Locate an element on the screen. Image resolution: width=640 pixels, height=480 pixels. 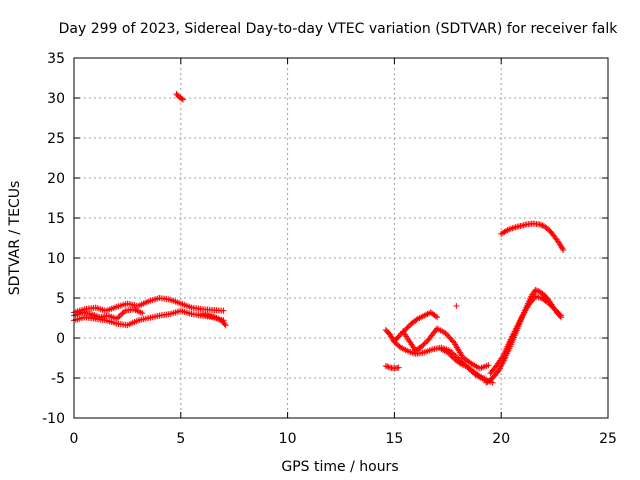
series-arc-early-lower is located at coordinates (149, 318).